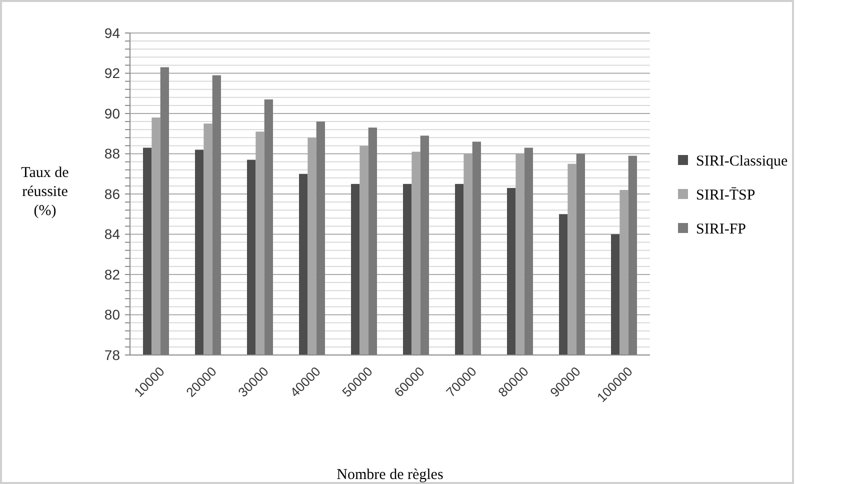 This screenshot has width=852, height=484. Describe the element at coordinates (721, 229) in the screenshot. I see `legend-label: SIRI-FP` at that location.